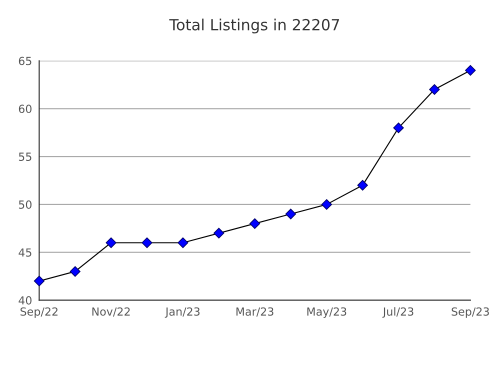  Describe the element at coordinates (39, 312) in the screenshot. I see `x-tick-label: Sep/22` at that location.